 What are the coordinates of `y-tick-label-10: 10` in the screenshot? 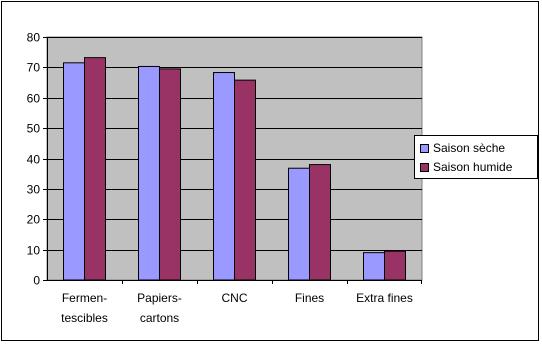 It's located at (34, 251).